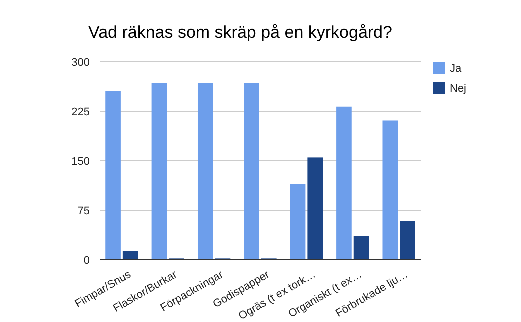  What do you see at coordinates (81, 162) in the screenshot?
I see `y-tick-label: 150` at bounding box center [81, 162].